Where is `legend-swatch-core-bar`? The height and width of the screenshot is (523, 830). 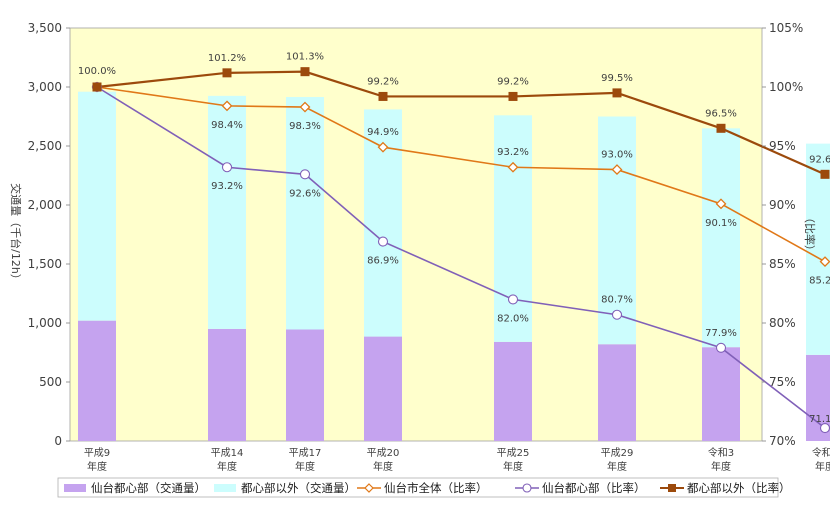
legend-swatch-core-bar is located at coordinates (75, 488).